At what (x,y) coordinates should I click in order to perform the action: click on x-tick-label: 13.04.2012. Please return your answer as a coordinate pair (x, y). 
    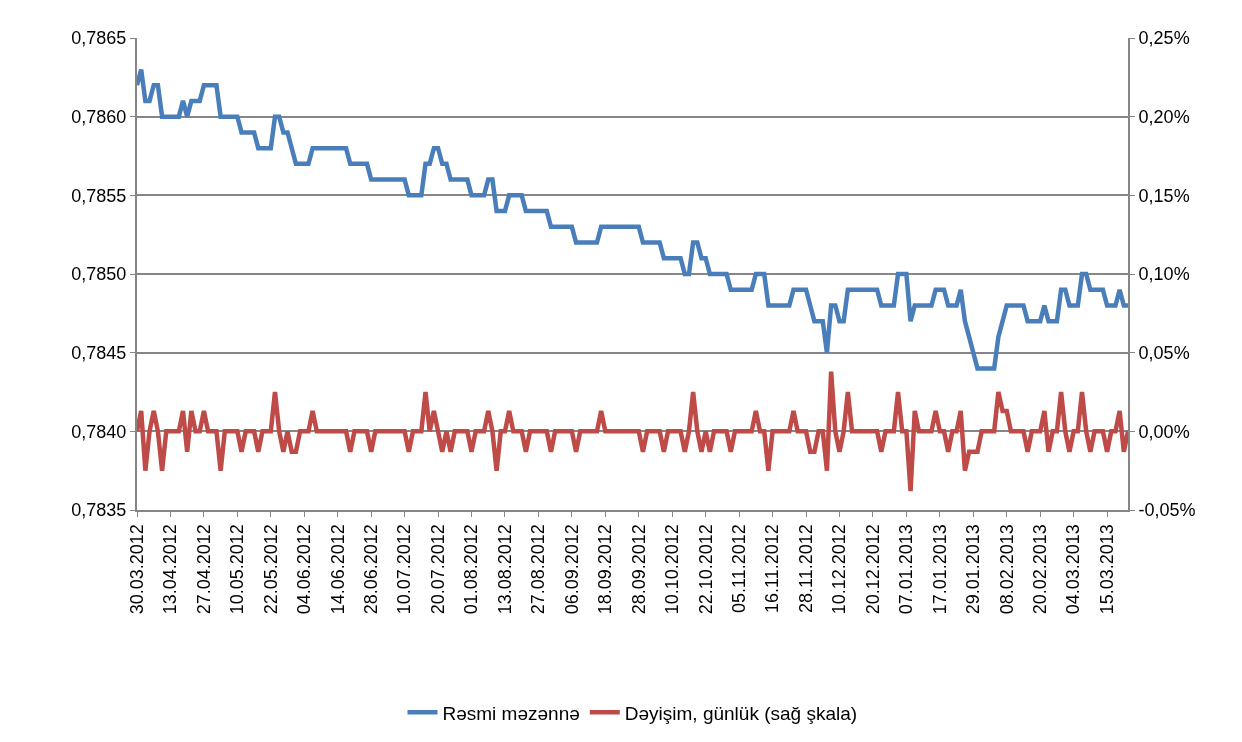
    Looking at the image, I should click on (170, 569).